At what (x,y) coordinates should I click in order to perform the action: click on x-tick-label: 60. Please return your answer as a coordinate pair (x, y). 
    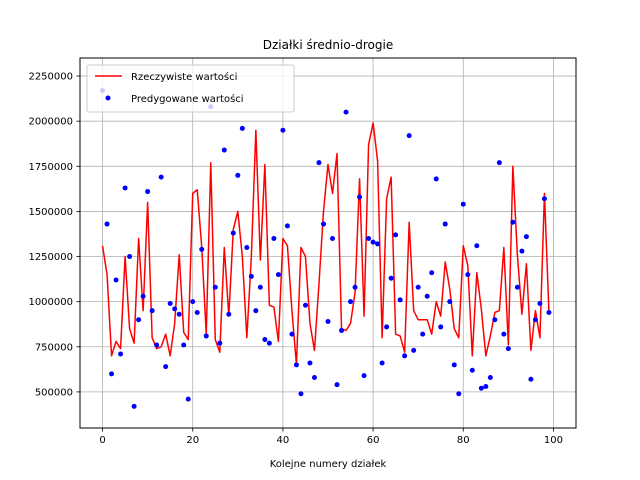
    Looking at the image, I should click on (373, 440).